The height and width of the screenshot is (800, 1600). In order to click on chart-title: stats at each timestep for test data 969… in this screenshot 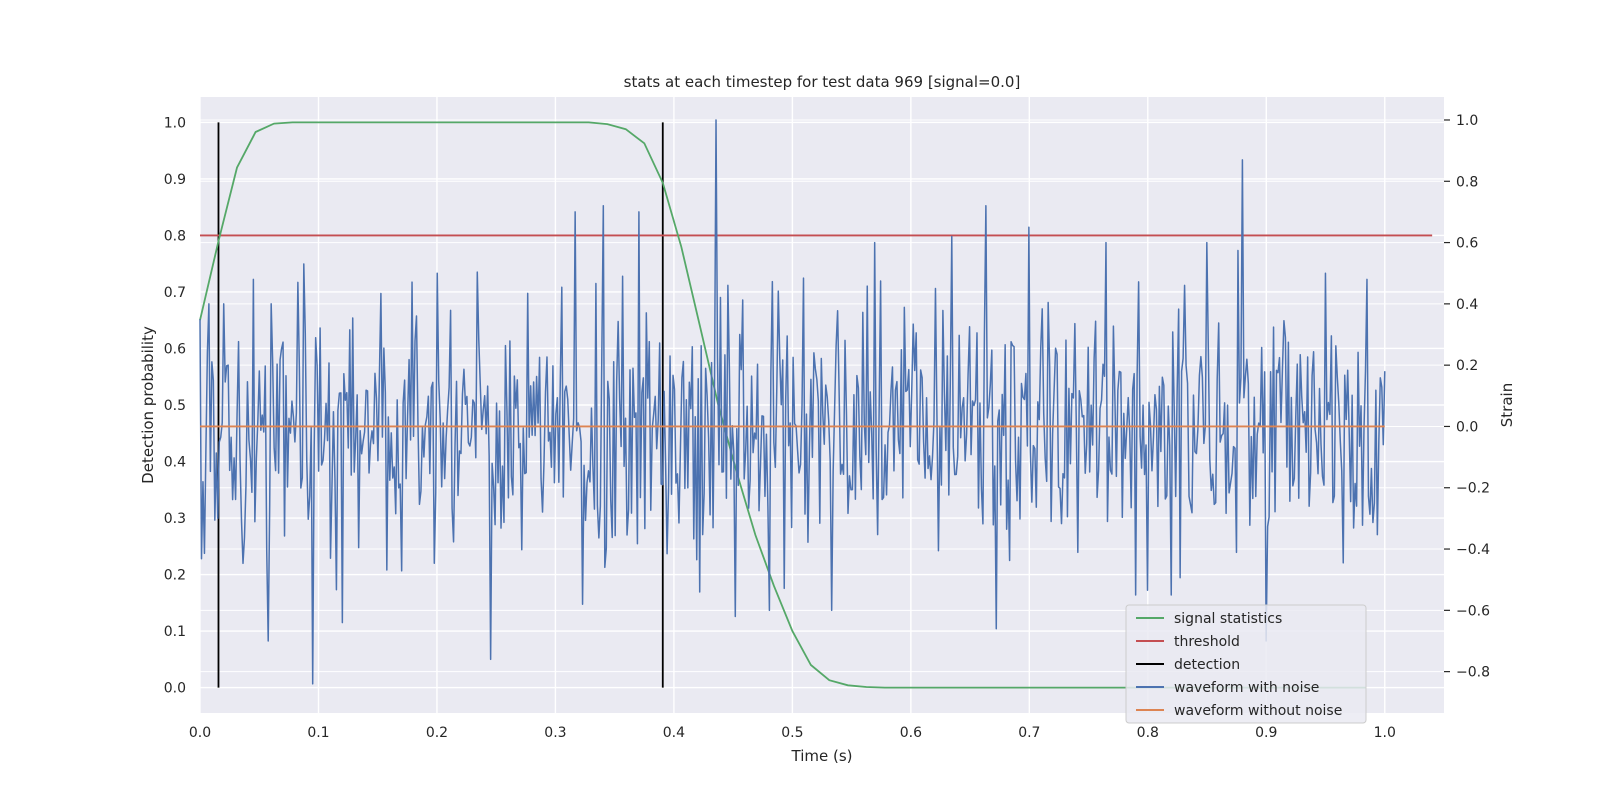, I will do `click(822, 82)`.